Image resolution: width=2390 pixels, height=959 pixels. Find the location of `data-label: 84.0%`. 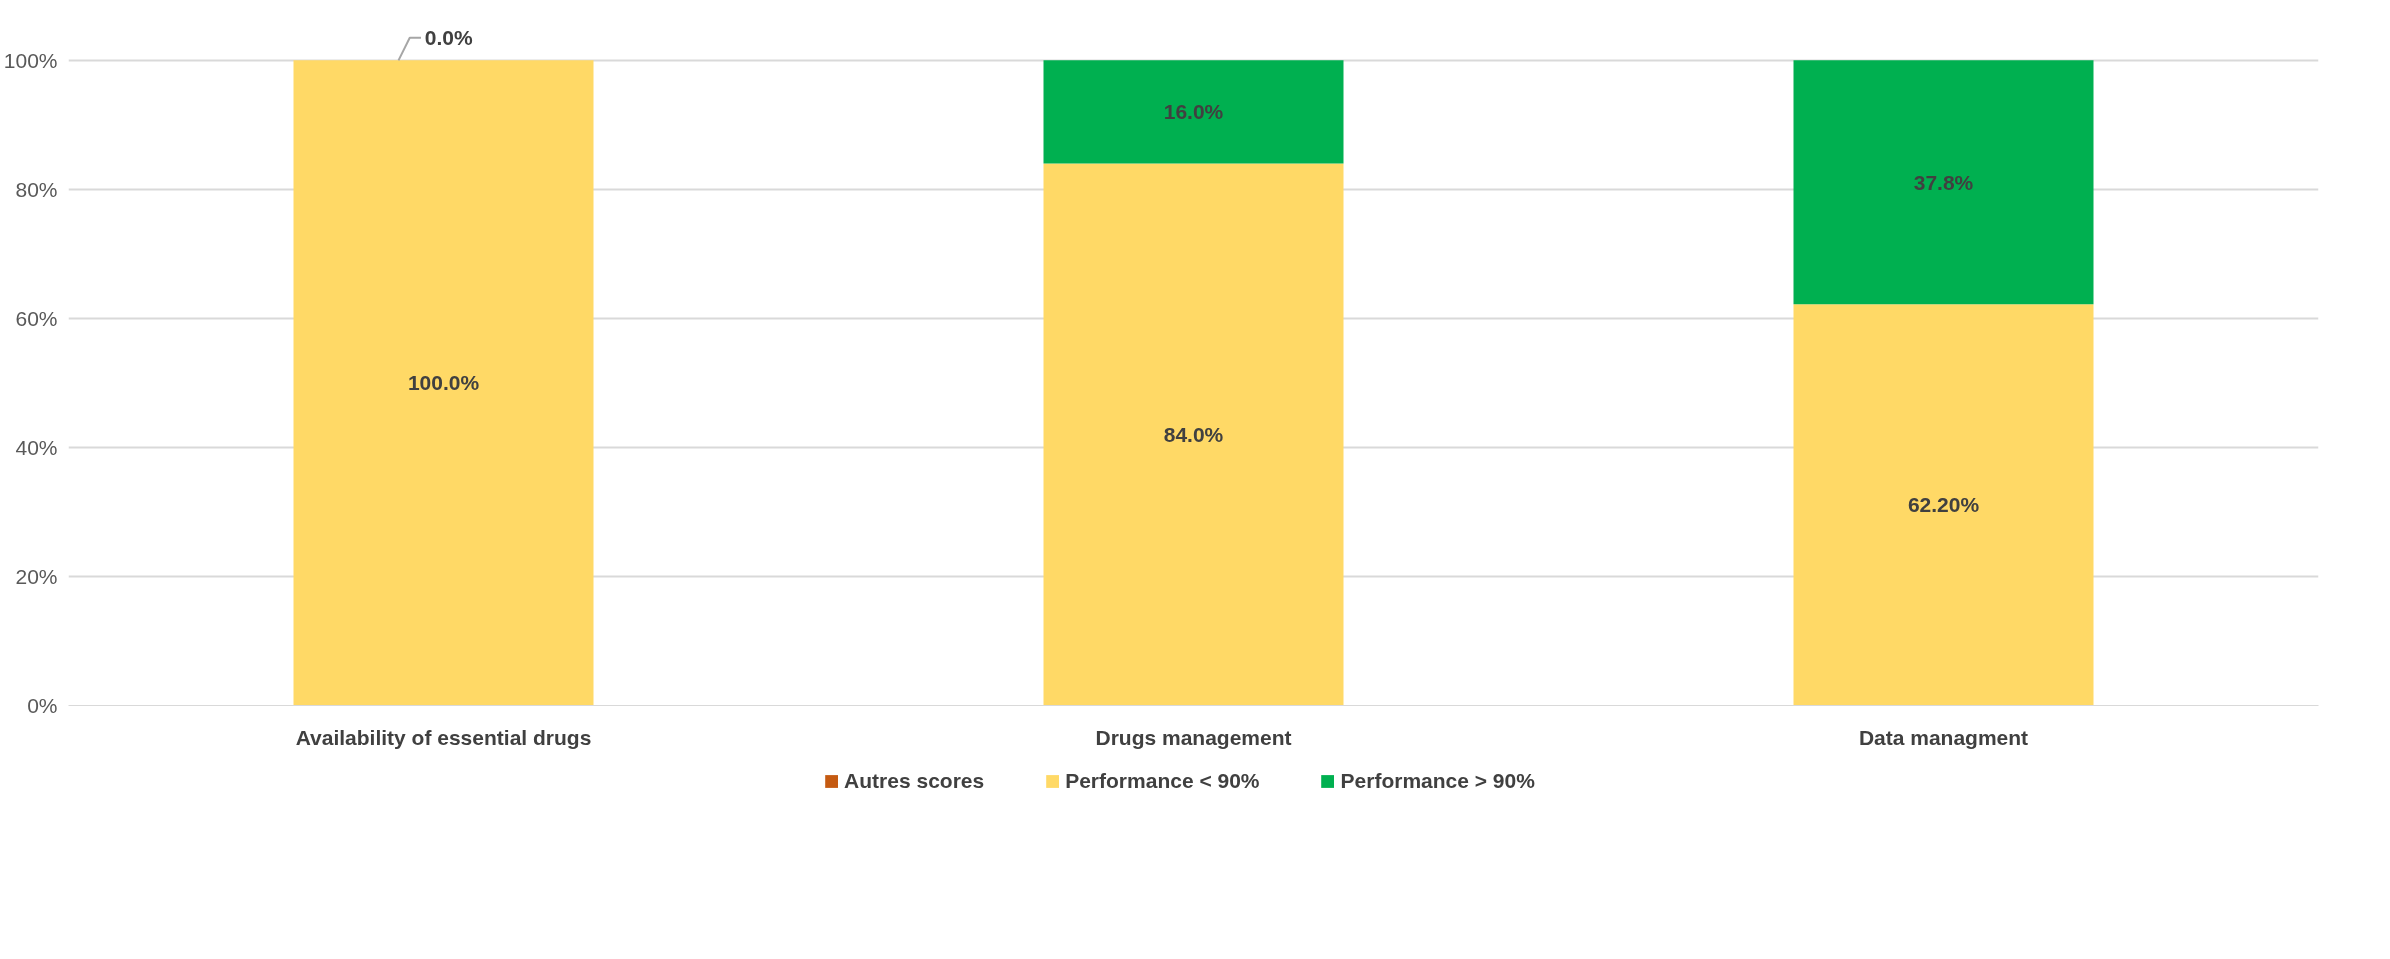

data-label: 84.0% is located at coordinates (1193, 435).